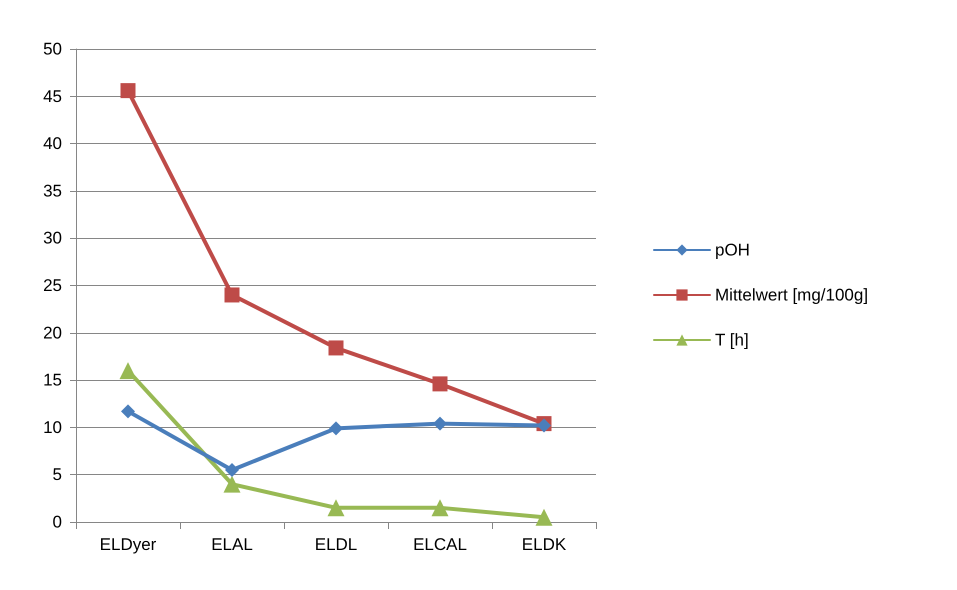 The image size is (957, 590). What do you see at coordinates (52, 380) in the screenshot?
I see `y-tick-label: 15` at bounding box center [52, 380].